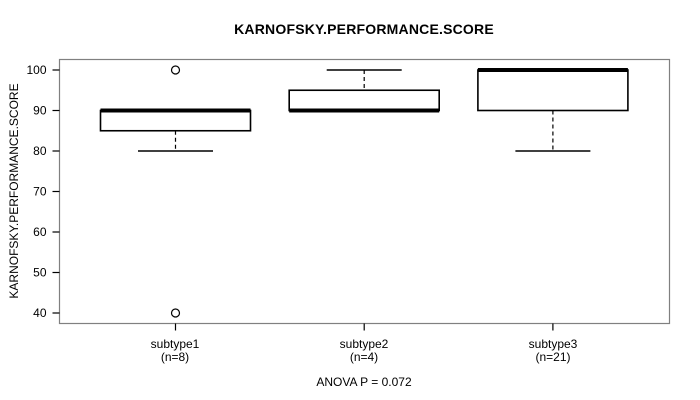 The height and width of the screenshot is (400, 700). Describe the element at coordinates (40, 313) in the screenshot. I see `y-tick-label: 40` at that location.